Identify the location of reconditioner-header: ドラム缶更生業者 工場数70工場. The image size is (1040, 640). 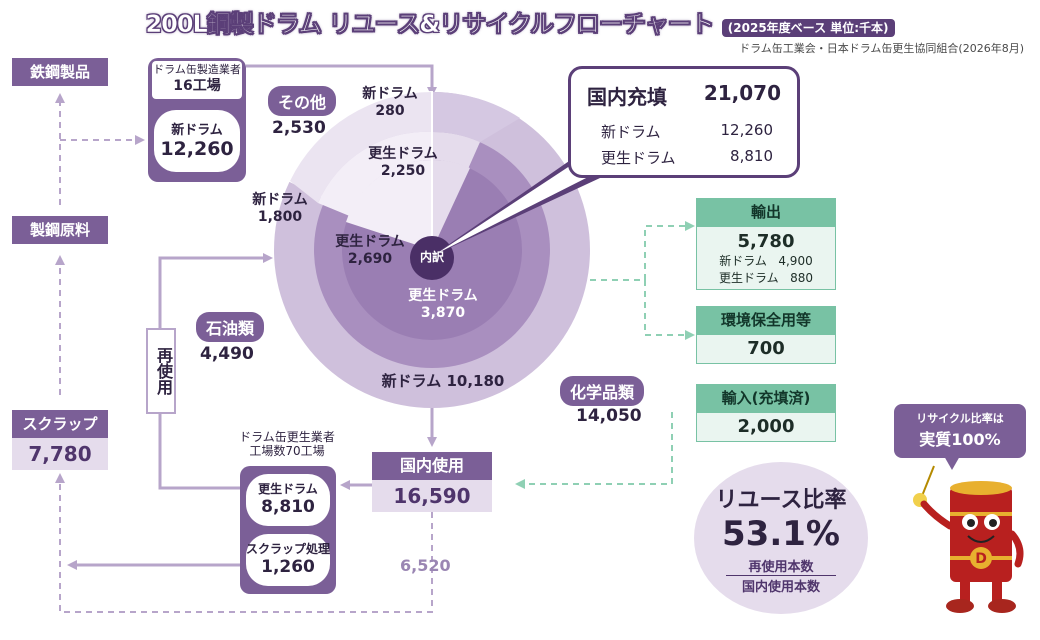
(287, 444).